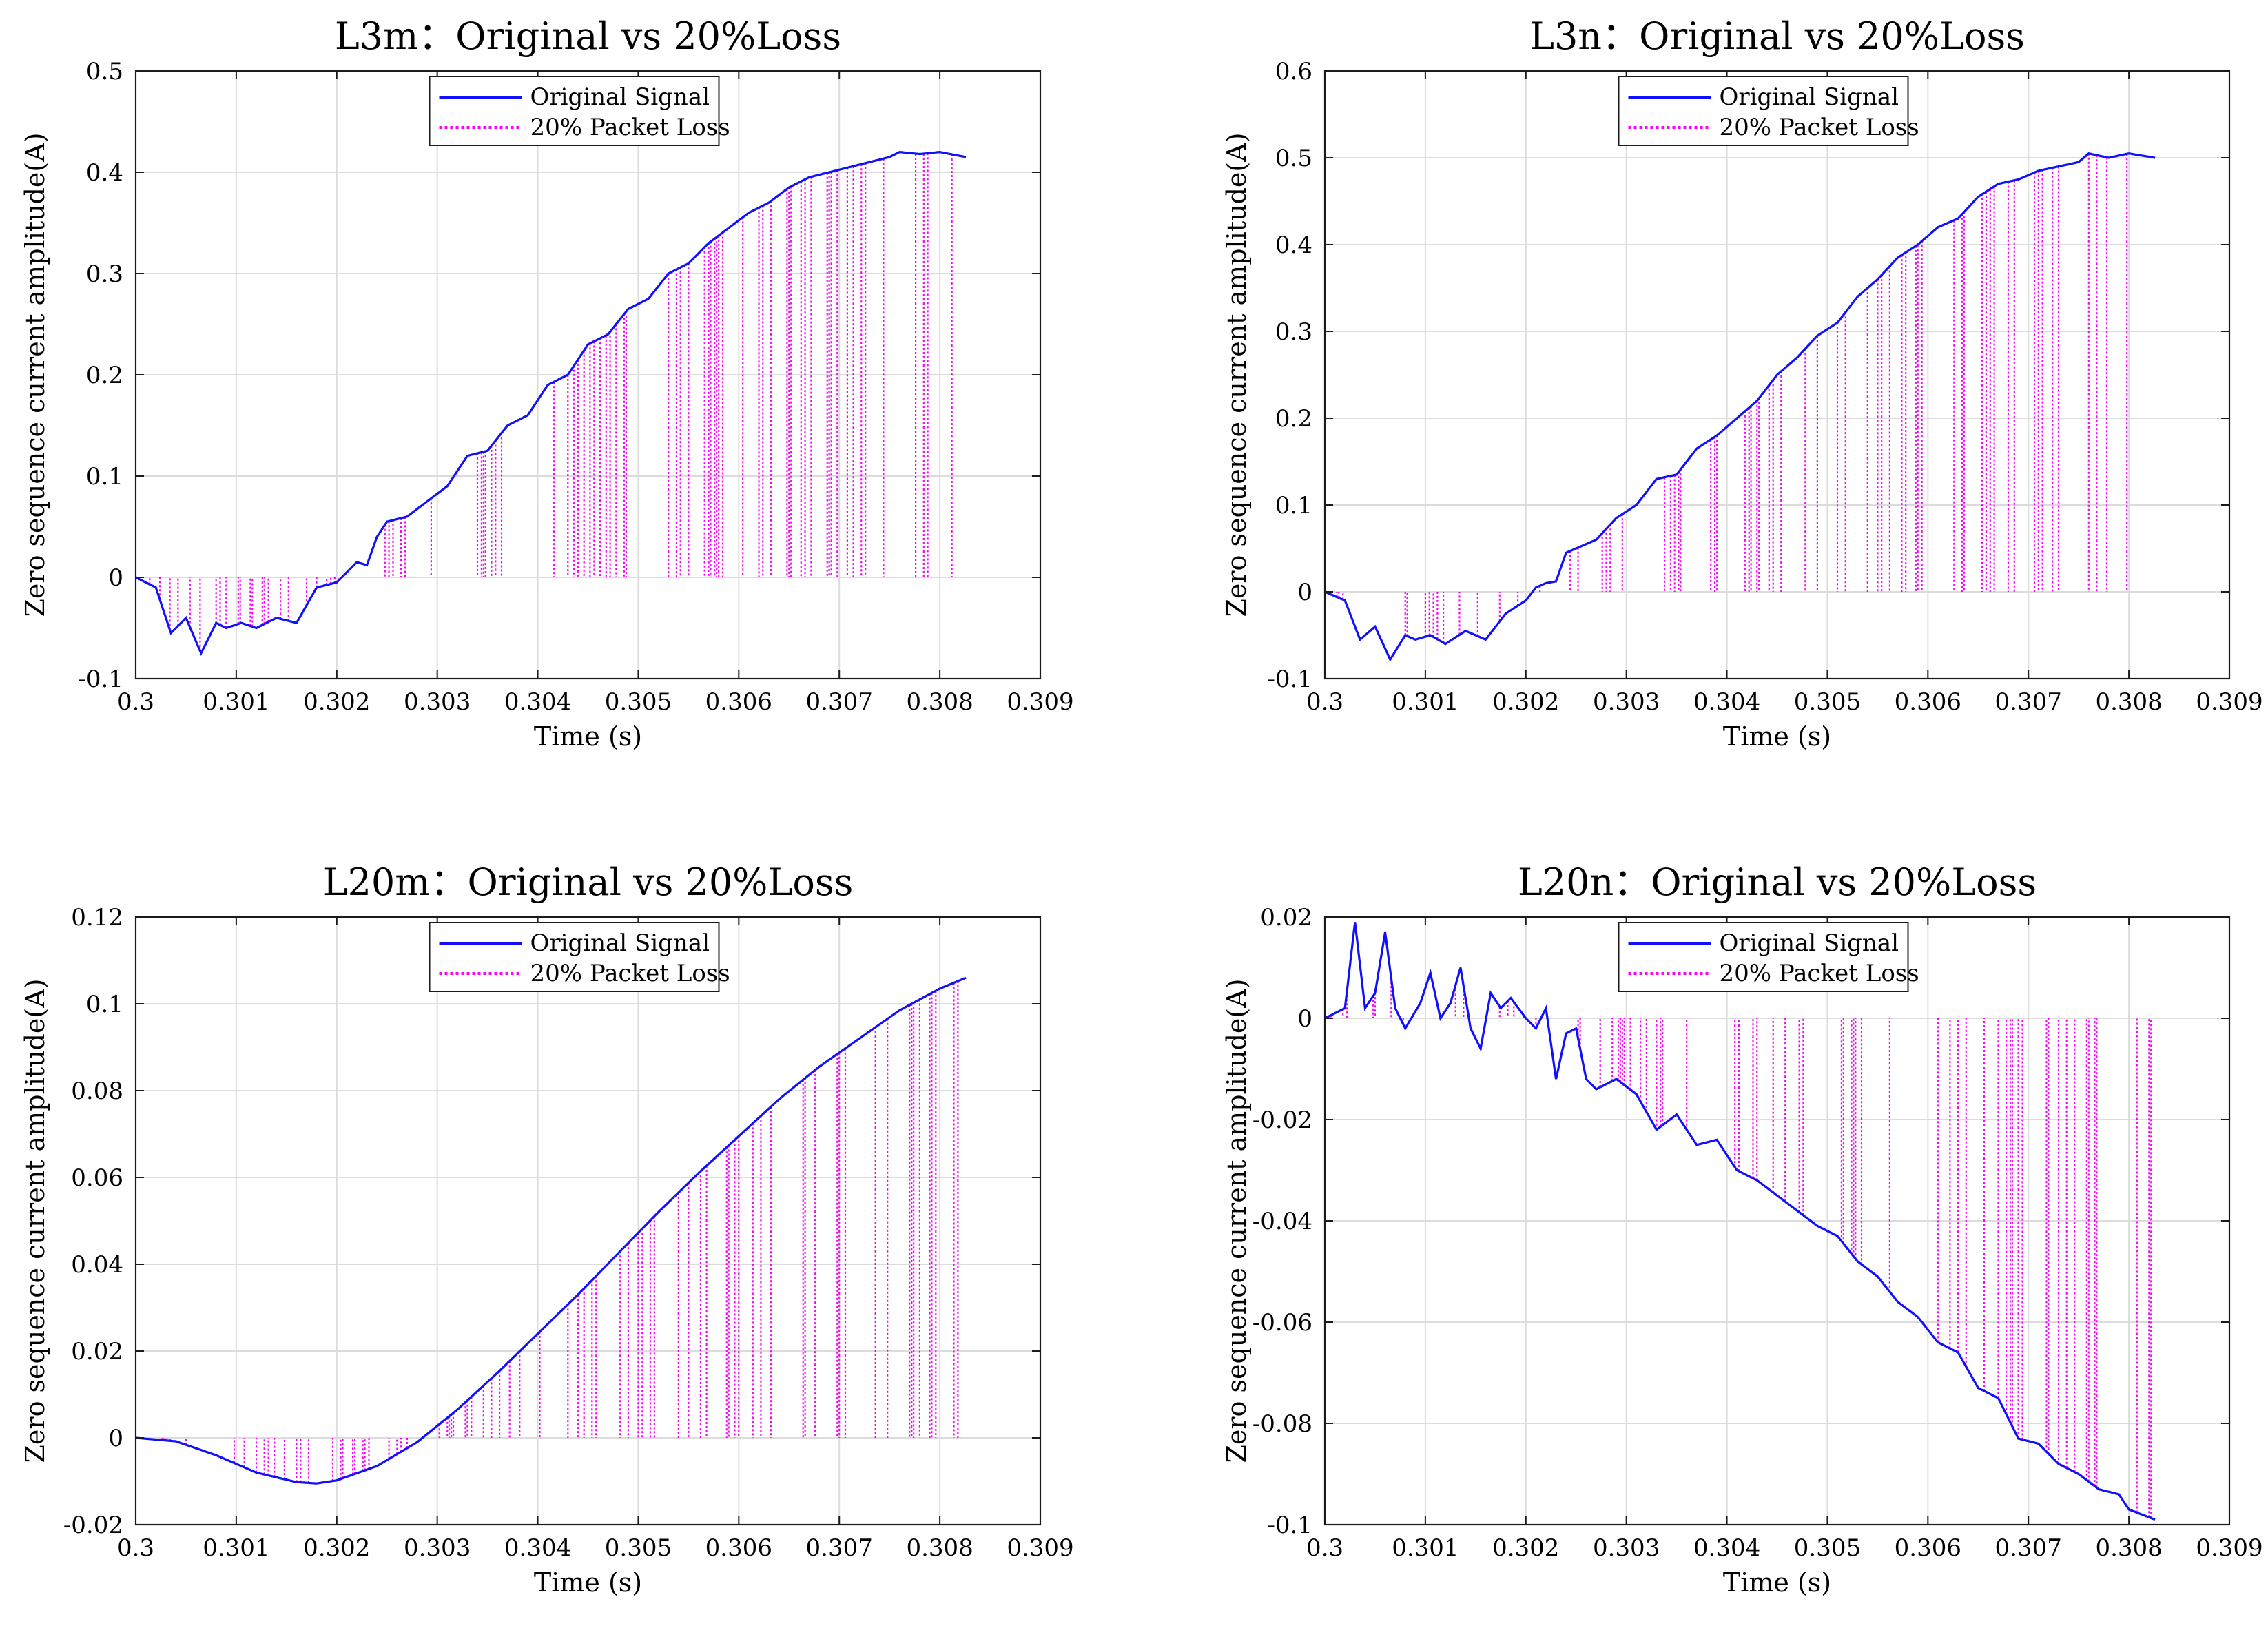  Describe the element at coordinates (1282, 1221) in the screenshot. I see `y-tick-label: -0.04` at that location.